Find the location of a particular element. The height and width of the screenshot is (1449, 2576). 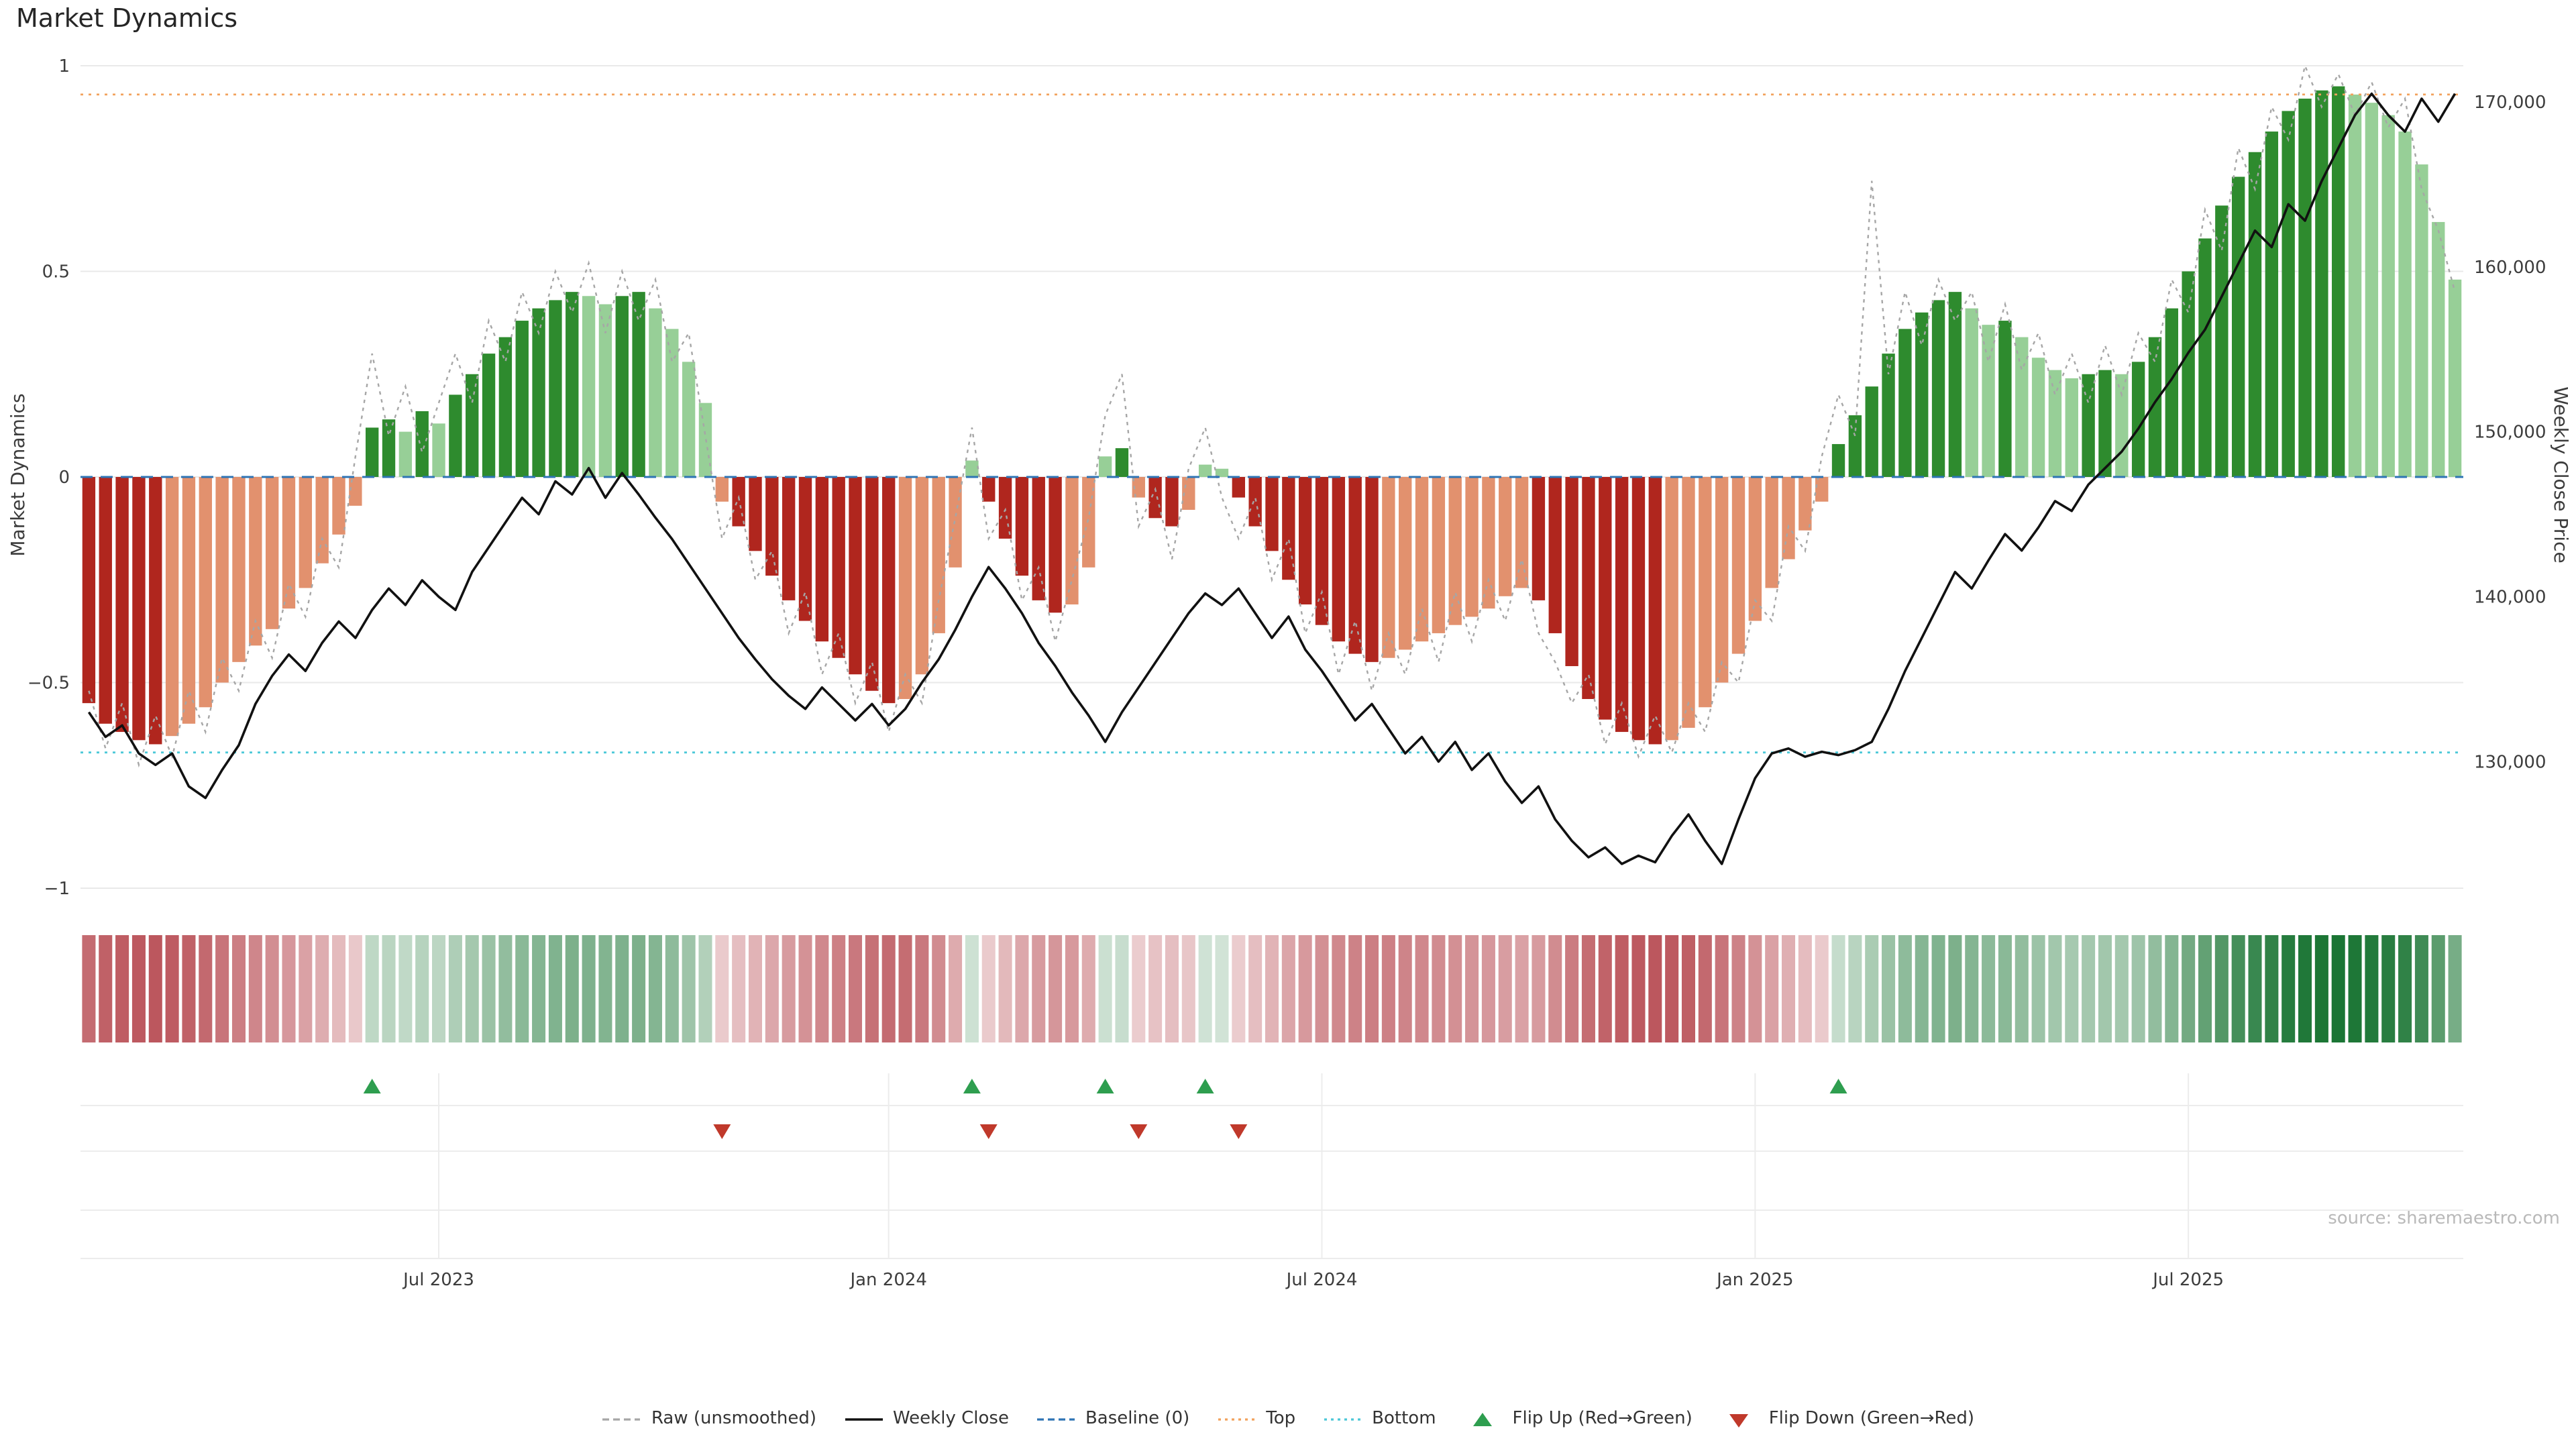

right-tick-label: 130,000 is located at coordinates (2510, 762).